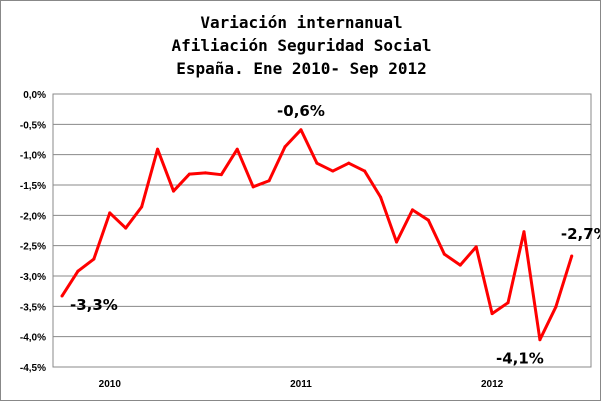 The image size is (601, 401). Describe the element at coordinates (301, 22) in the screenshot. I see `chart-title-line-1: Variación internanual` at that location.